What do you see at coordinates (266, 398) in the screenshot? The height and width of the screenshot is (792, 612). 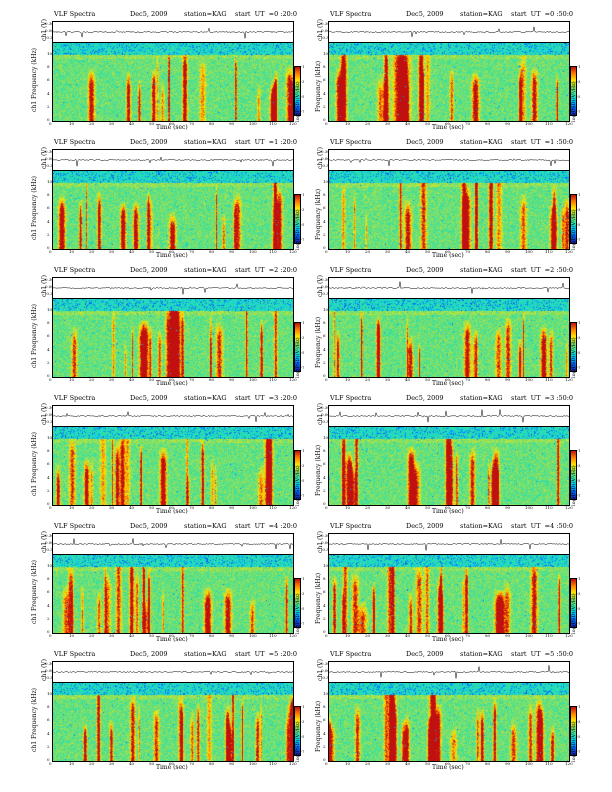 I see `panel-title-start: start UT =3 :20:0` at bounding box center [266, 398].